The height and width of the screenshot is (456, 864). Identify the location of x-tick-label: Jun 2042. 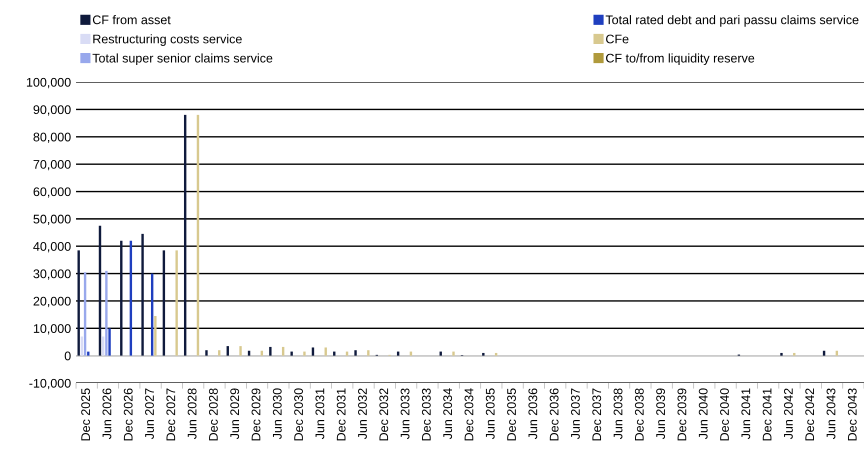
(788, 414).